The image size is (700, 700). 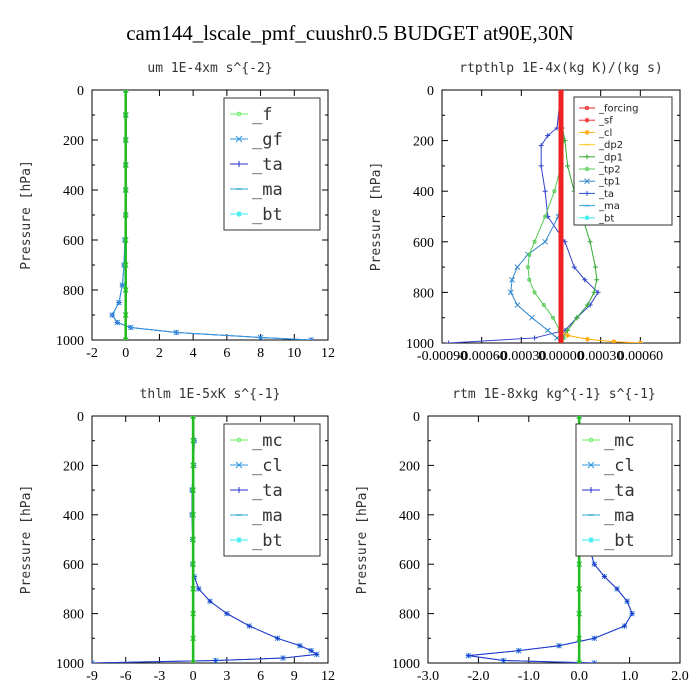 I want to click on x-tick-label: 4, so click(x=193, y=353).